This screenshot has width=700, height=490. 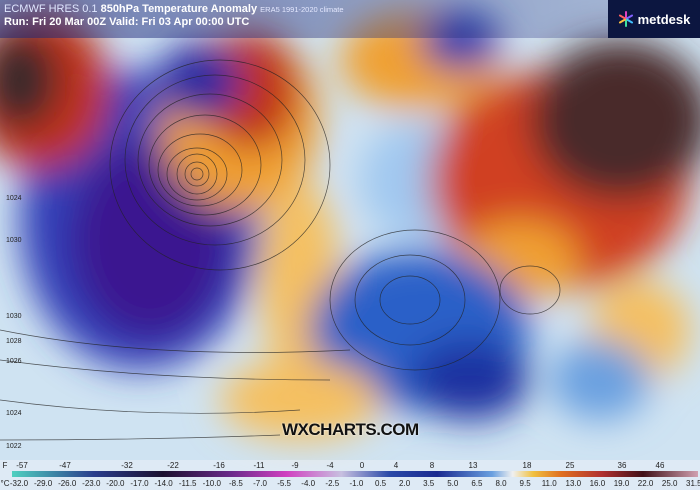 What do you see at coordinates (127, 465) in the screenshot?
I see `fahrenheit-tick: -32` at bounding box center [127, 465].